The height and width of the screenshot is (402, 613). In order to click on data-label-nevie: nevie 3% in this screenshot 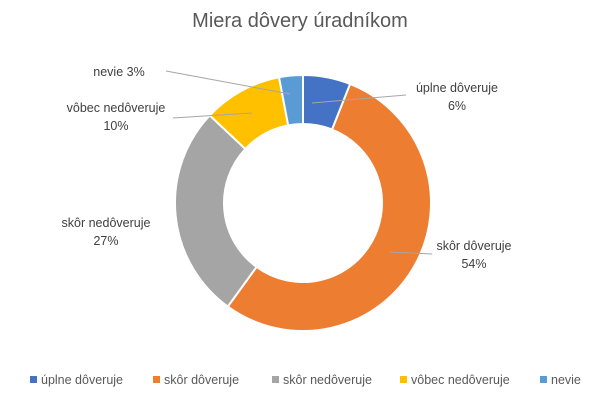, I will do `click(118, 72)`.